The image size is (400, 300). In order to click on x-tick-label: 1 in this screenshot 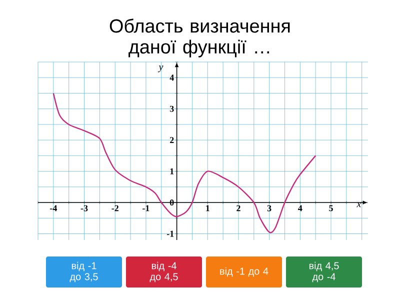, I will do `click(208, 208)`.